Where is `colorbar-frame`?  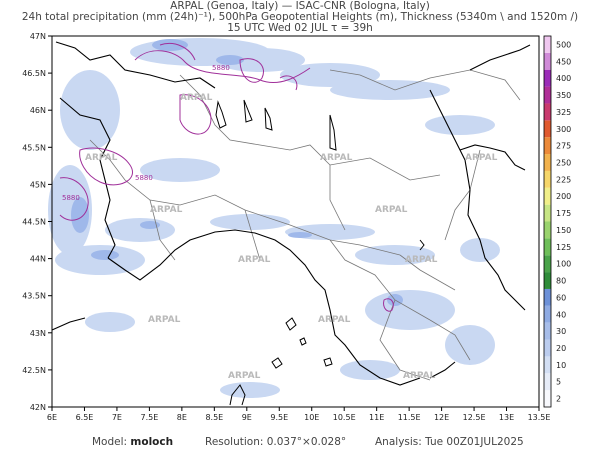
colorbar-frame is located at coordinates (547, 221).